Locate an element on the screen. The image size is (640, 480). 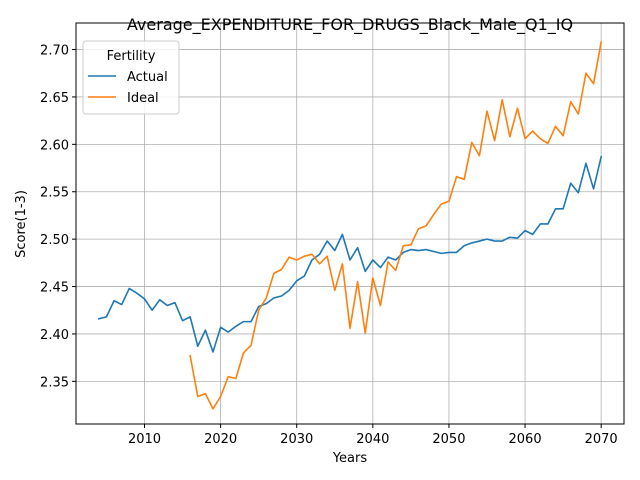
x-axis-ticks: 2010 2020 2030 2040 2050 2060 2070 is located at coordinates (373, 435).